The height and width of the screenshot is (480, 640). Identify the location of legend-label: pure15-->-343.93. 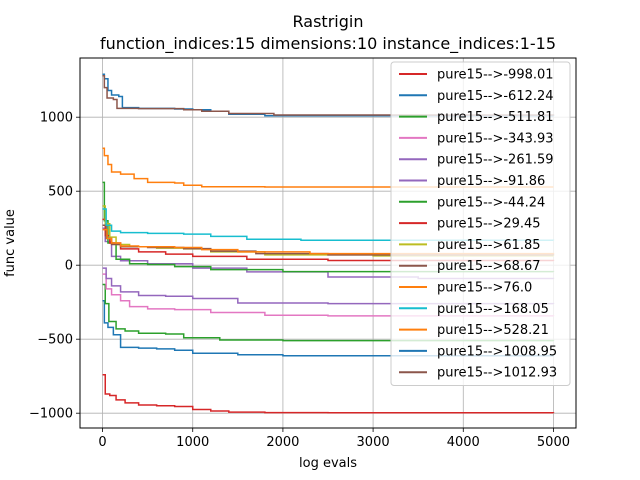
(495, 138).